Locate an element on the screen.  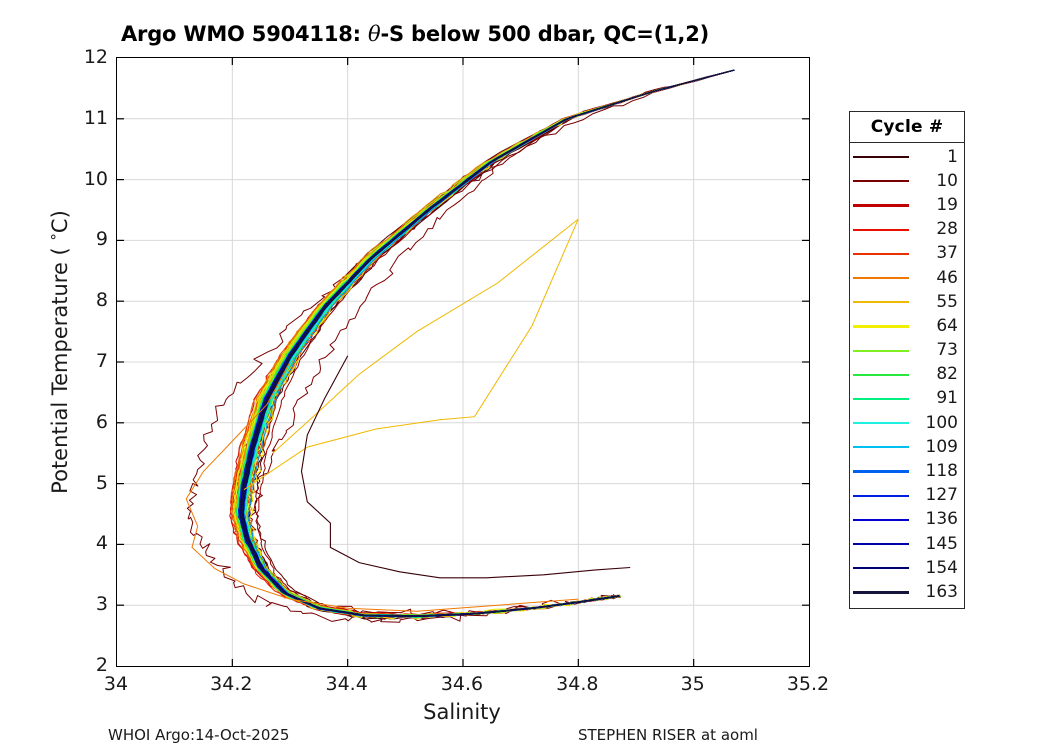
y-tick-label: 11 is located at coordinates (95, 117).